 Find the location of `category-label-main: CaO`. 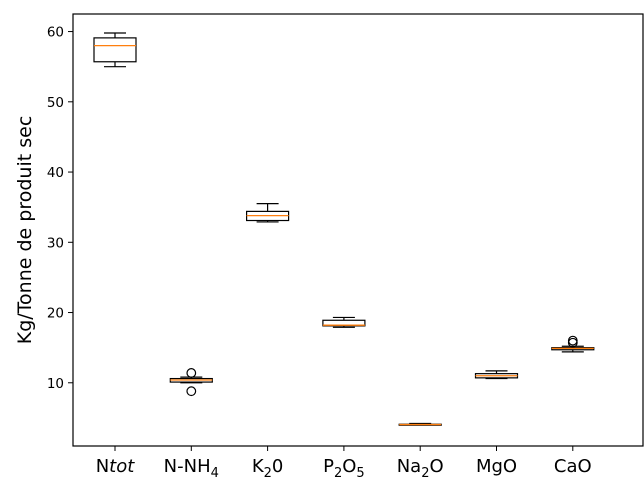

category-label-main: CaO is located at coordinates (573, 466).